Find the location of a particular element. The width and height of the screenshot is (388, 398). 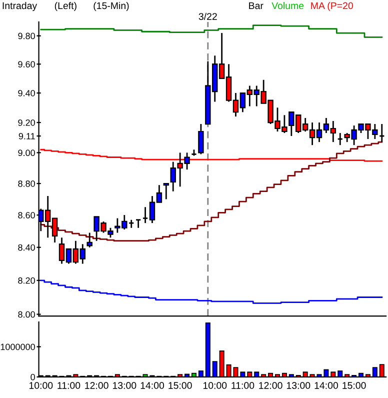

text: Bar is located at coordinates (256, 6).